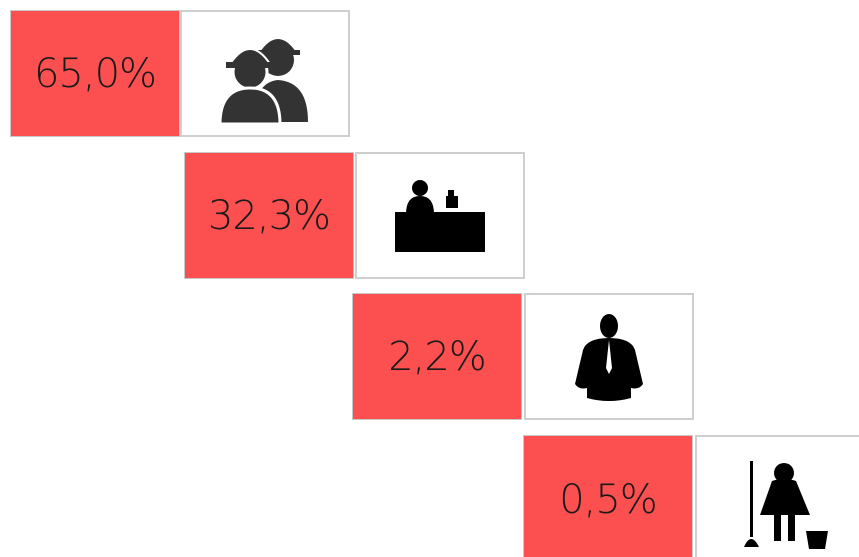  What do you see at coordinates (786, 505) in the screenshot?
I see `cleaner-glyph` at bounding box center [786, 505].